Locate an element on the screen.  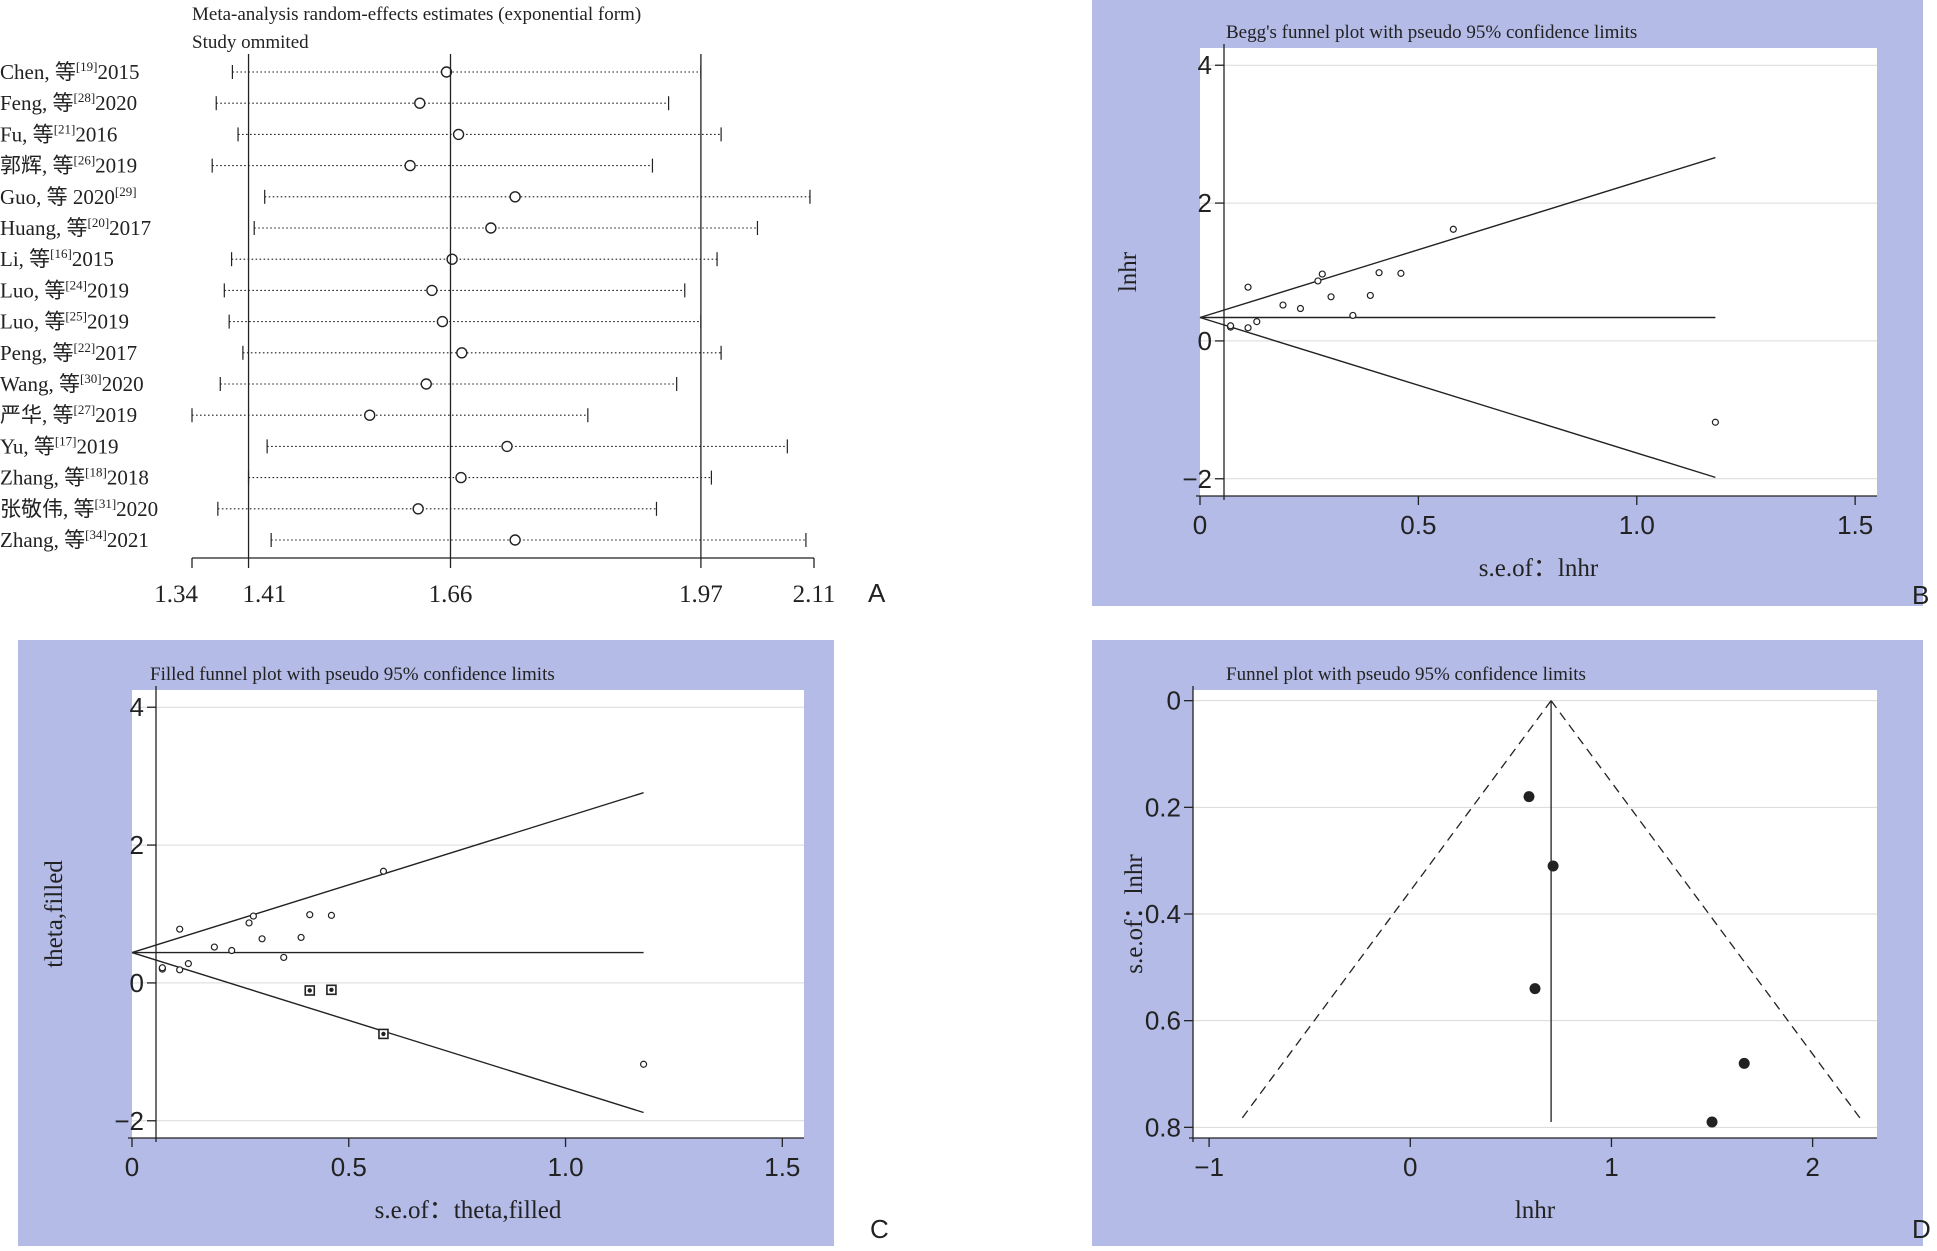
forest-row: Li, 等[16]2015 is located at coordinates (359, 258).